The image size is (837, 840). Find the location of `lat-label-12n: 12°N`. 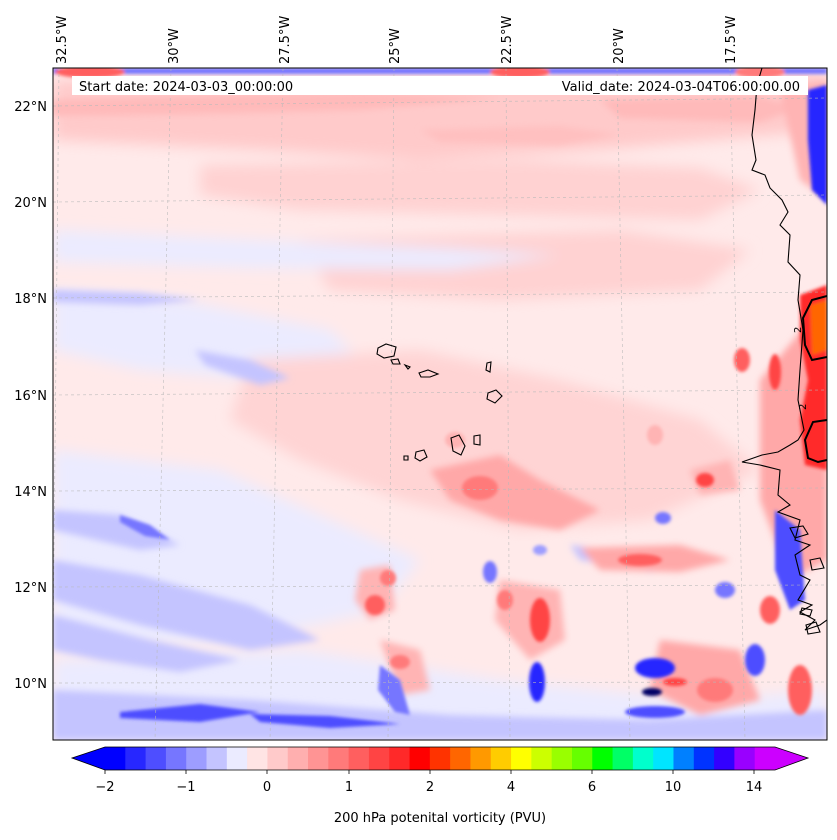

lat-label-12n: 12°N is located at coordinates (30, 588).